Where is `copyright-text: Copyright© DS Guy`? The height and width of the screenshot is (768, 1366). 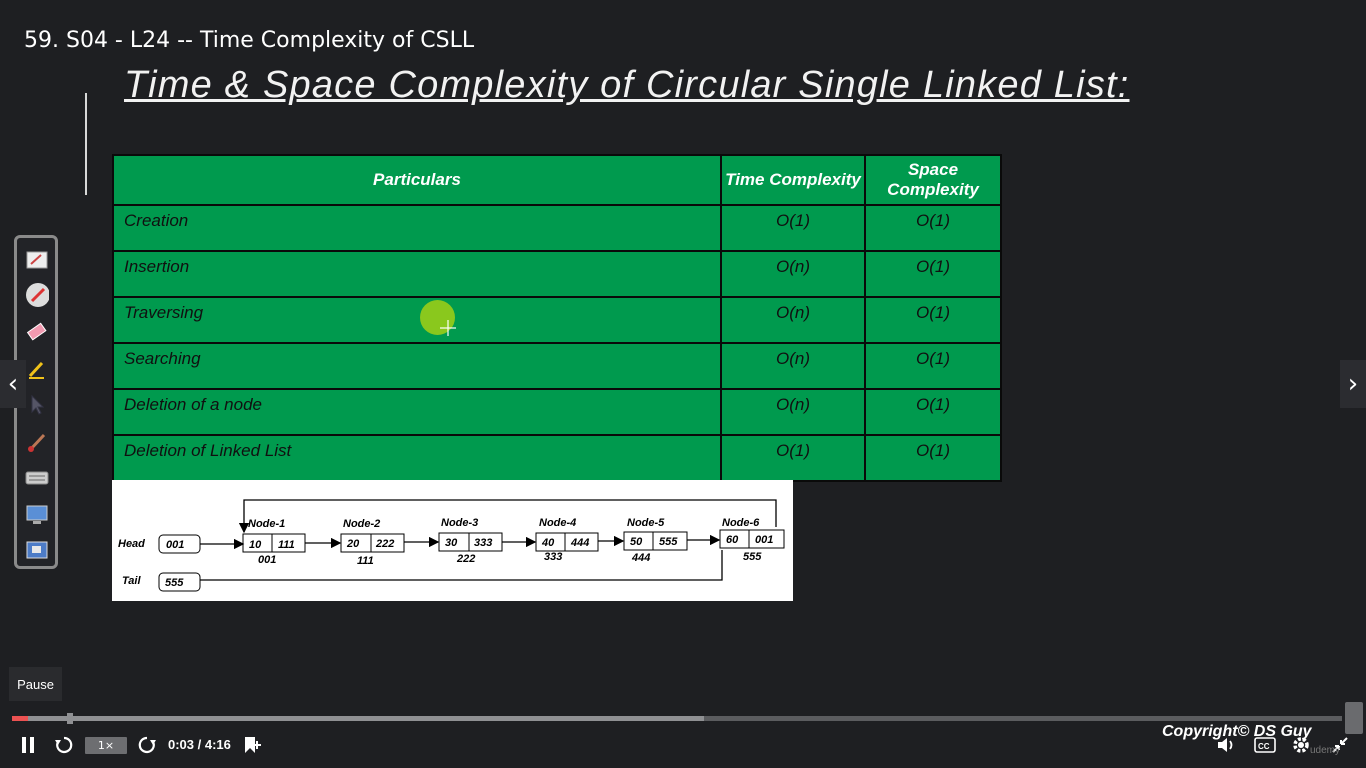
copyright-text: Copyright© DS Guy is located at coordinates (1237, 731).